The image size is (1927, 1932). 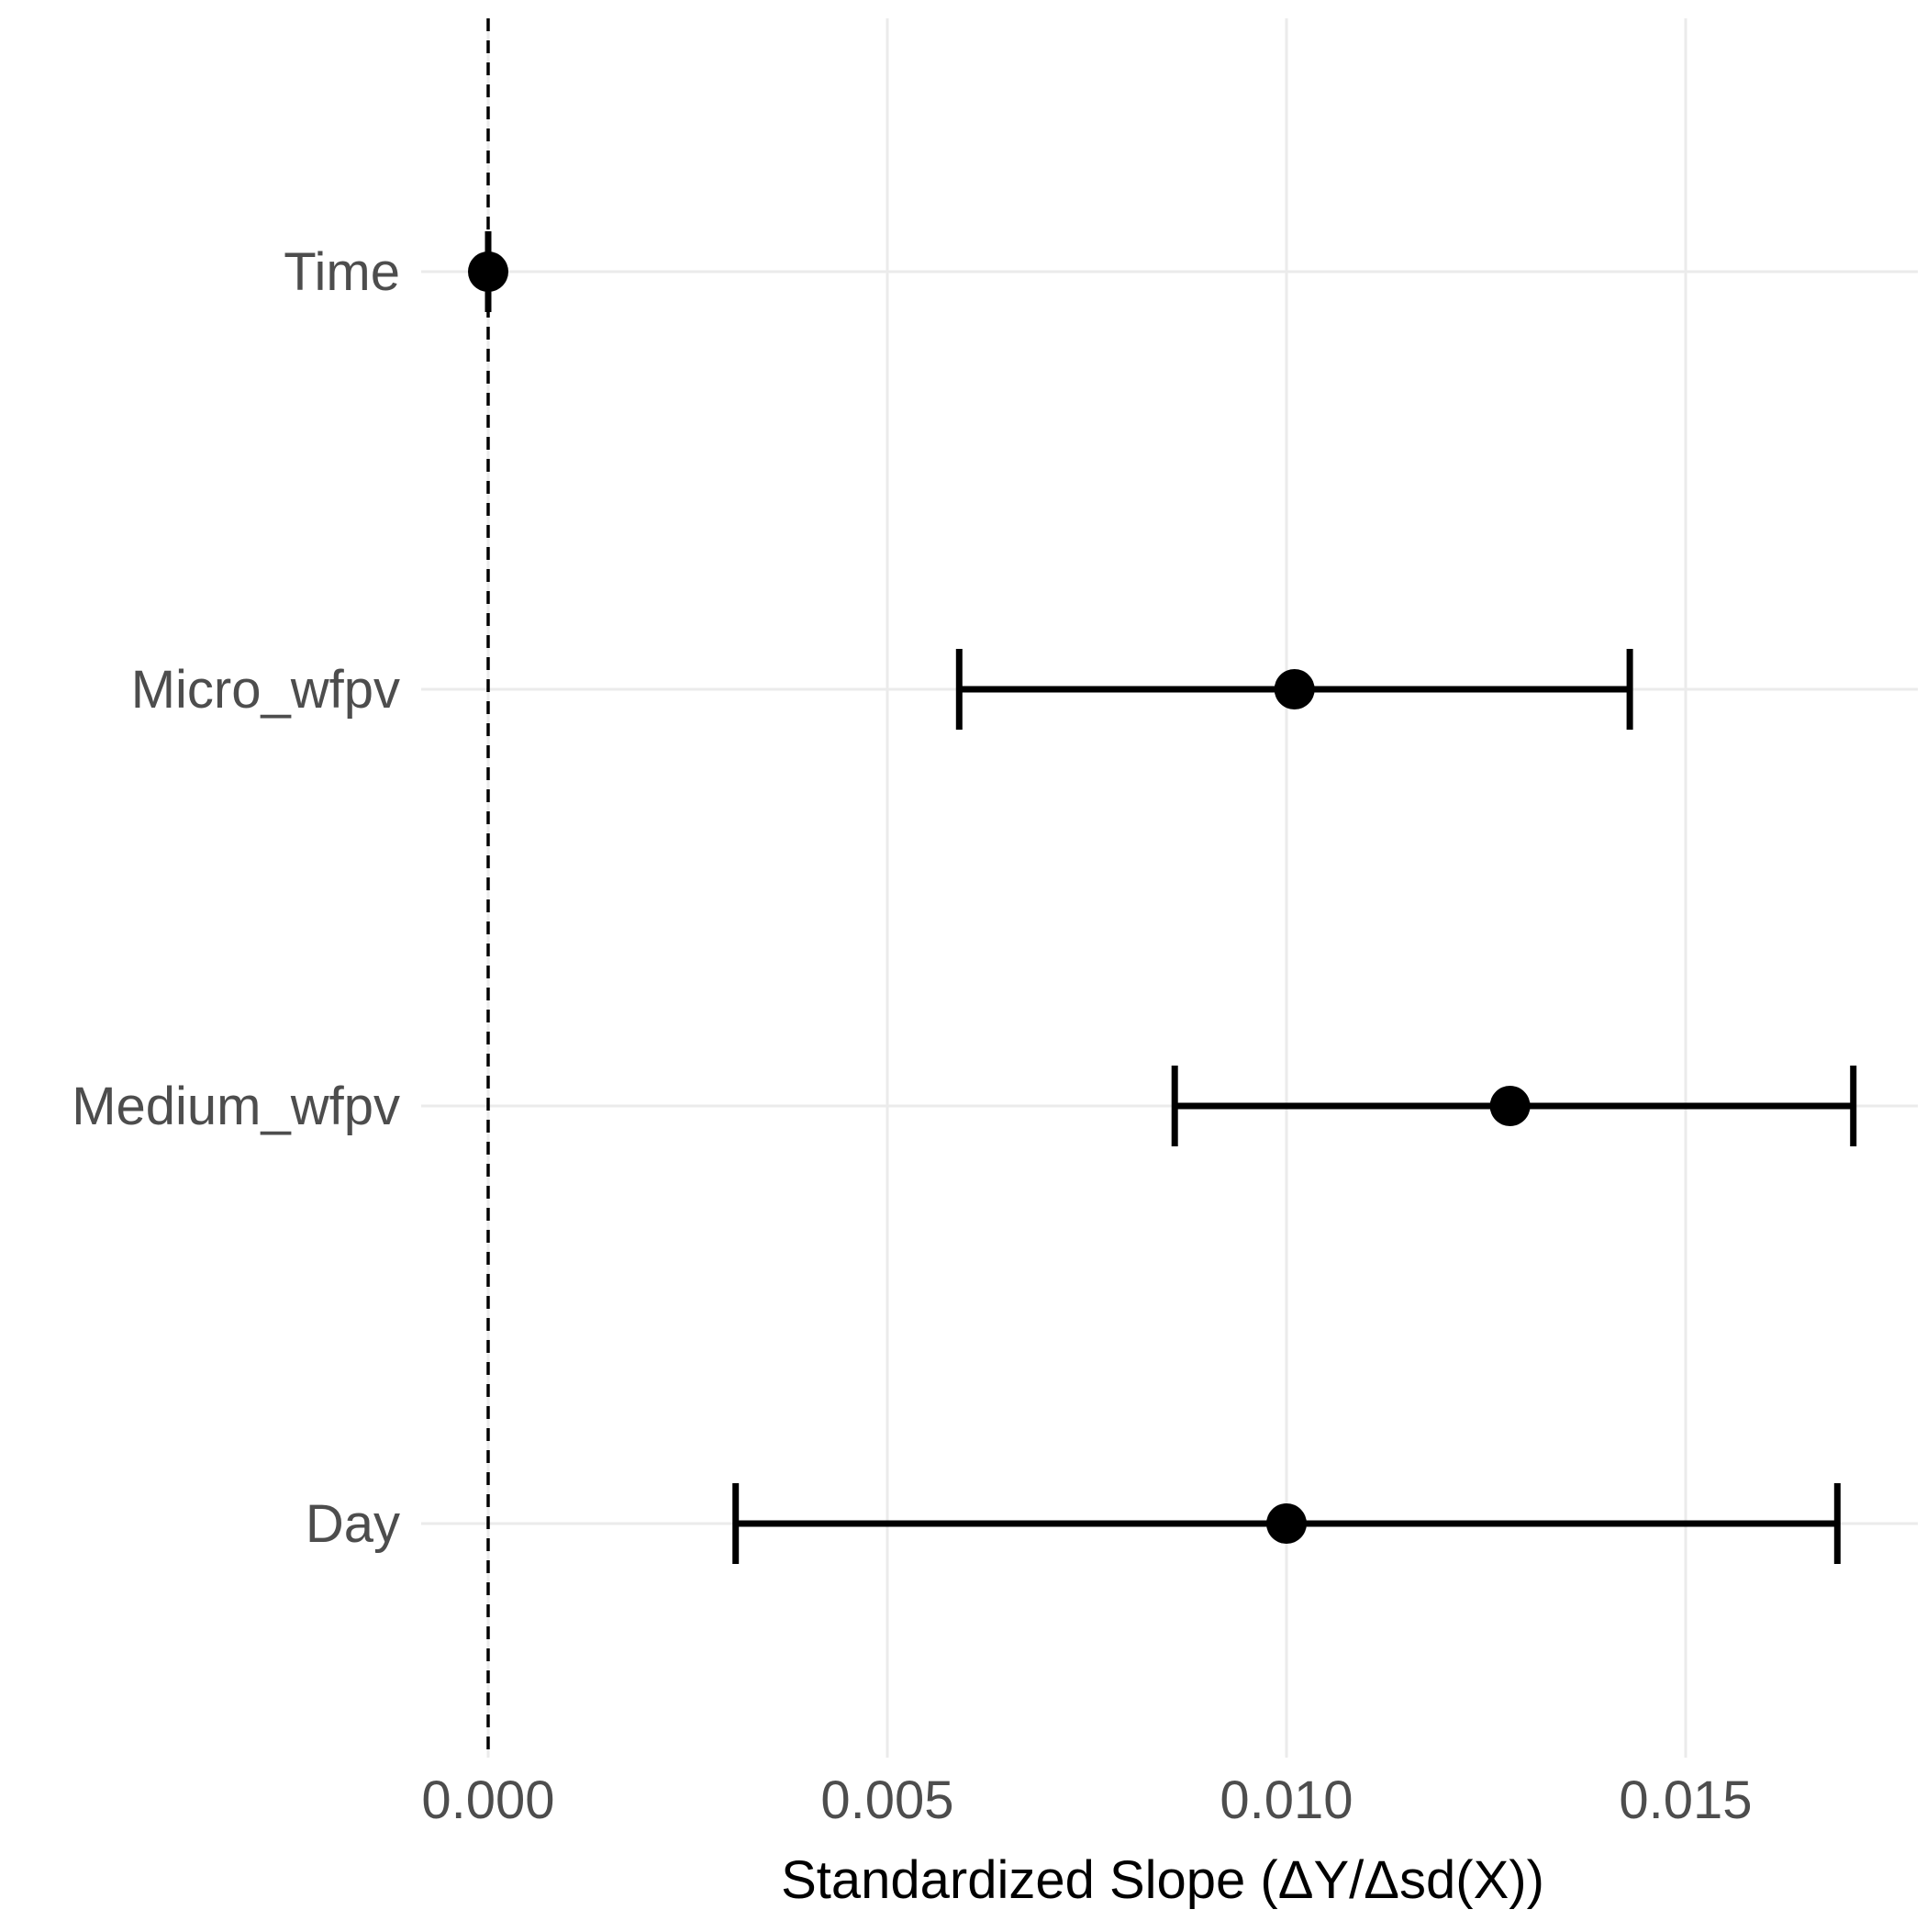 What do you see at coordinates (1294, 689) in the screenshot?
I see `estimate-point-micro-wfpv` at bounding box center [1294, 689].